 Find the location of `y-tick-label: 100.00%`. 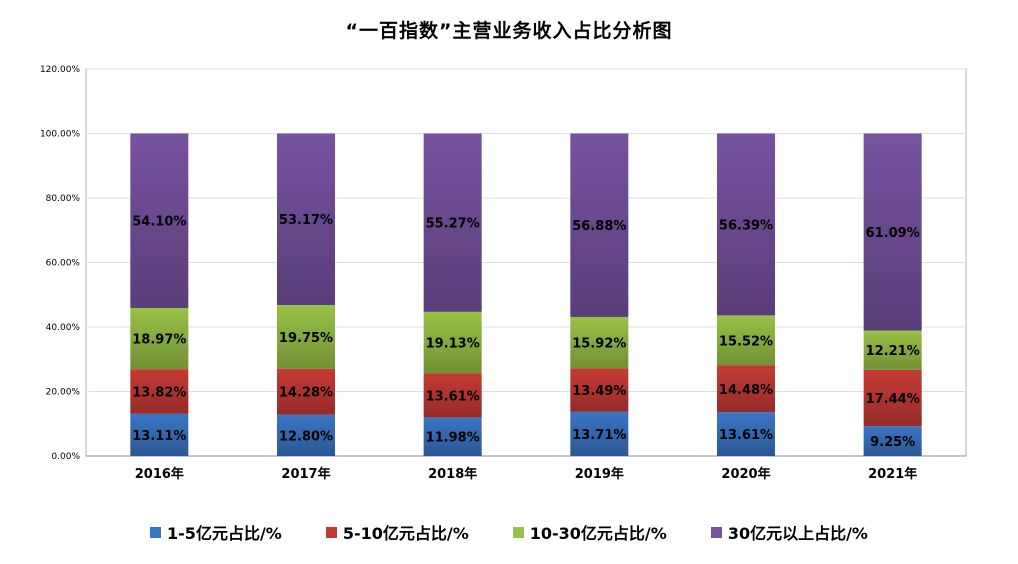

y-tick-label: 100.00% is located at coordinates (60, 135).